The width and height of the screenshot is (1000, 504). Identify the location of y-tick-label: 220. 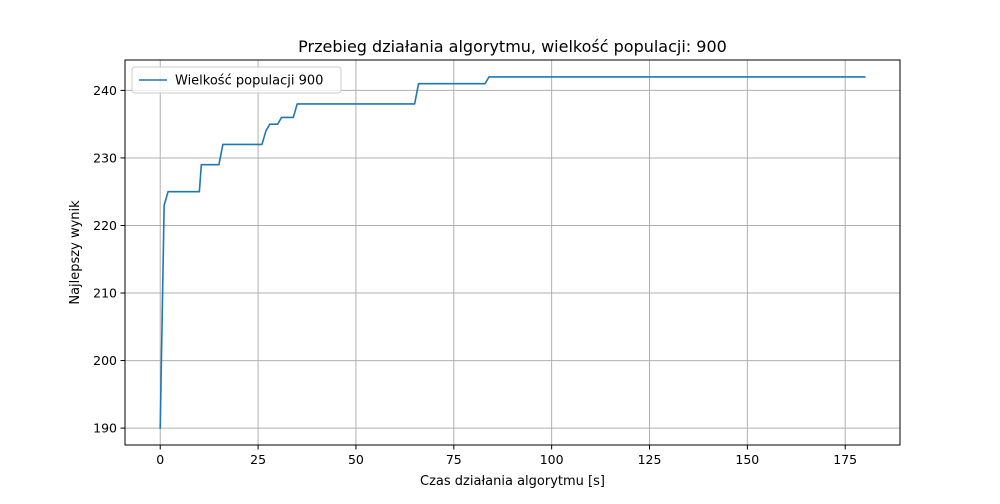
(105, 225).